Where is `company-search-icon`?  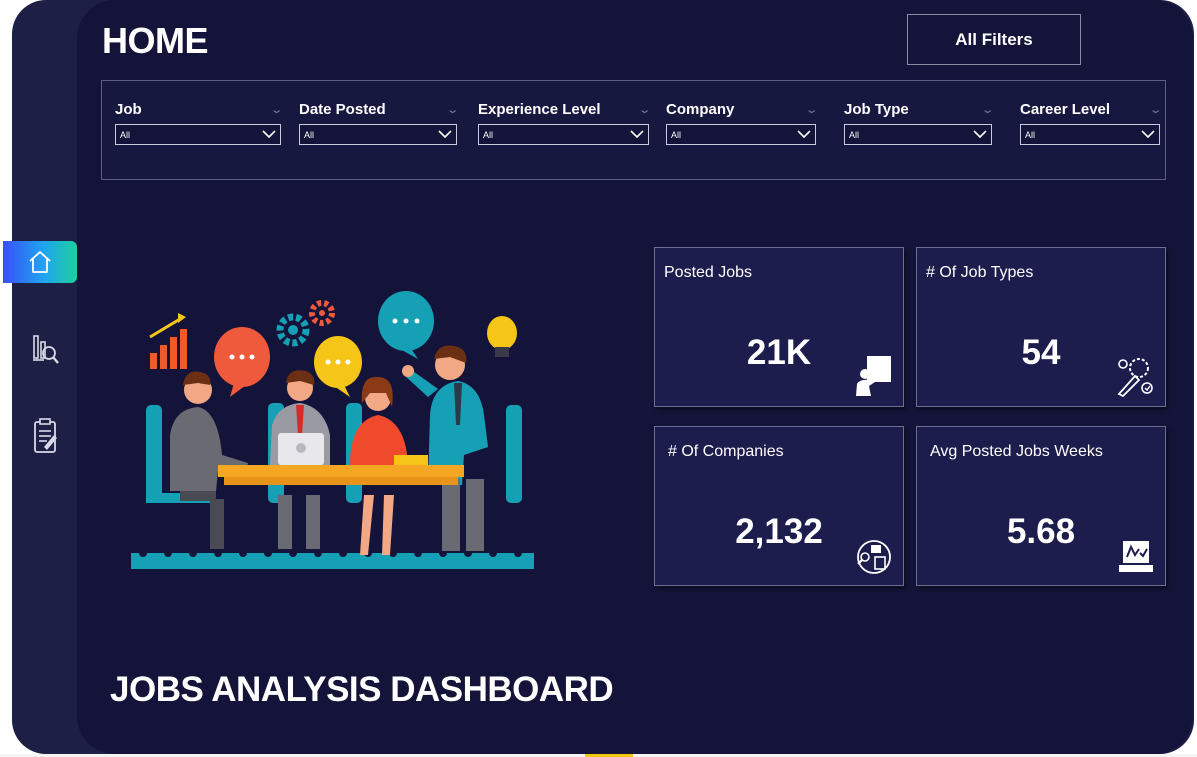 company-search-icon is located at coordinates (874, 557).